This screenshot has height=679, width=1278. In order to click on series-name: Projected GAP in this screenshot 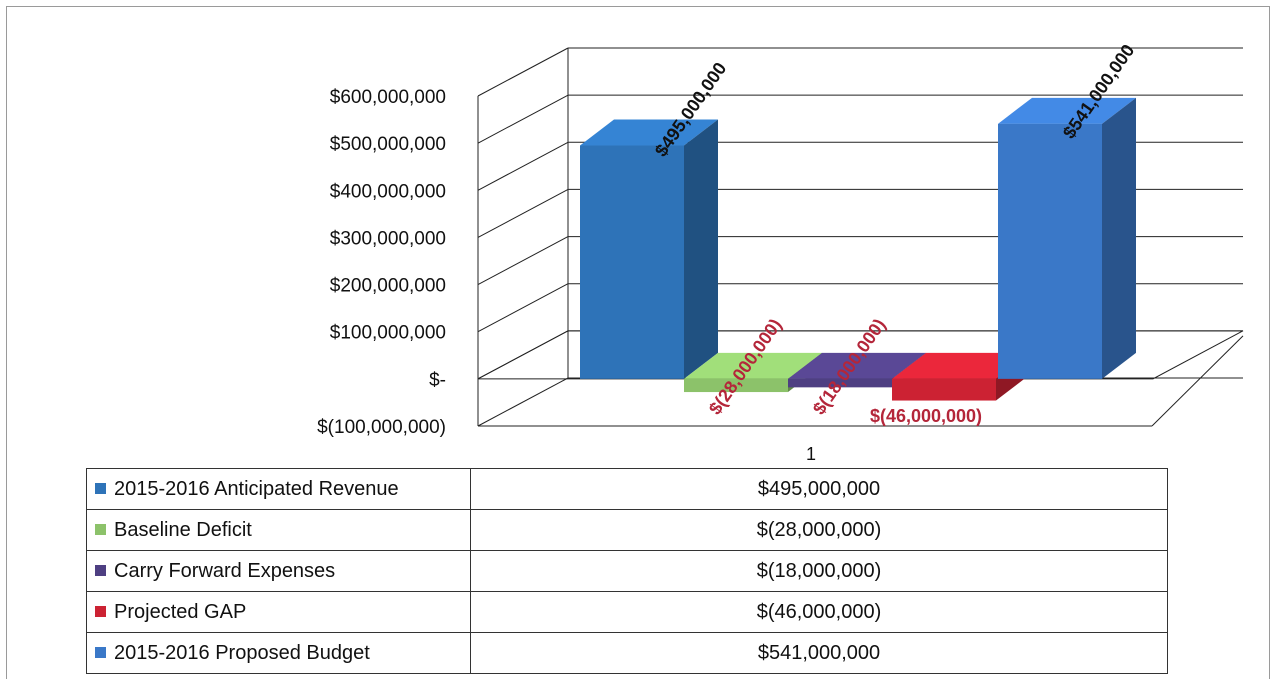, I will do `click(180, 611)`.